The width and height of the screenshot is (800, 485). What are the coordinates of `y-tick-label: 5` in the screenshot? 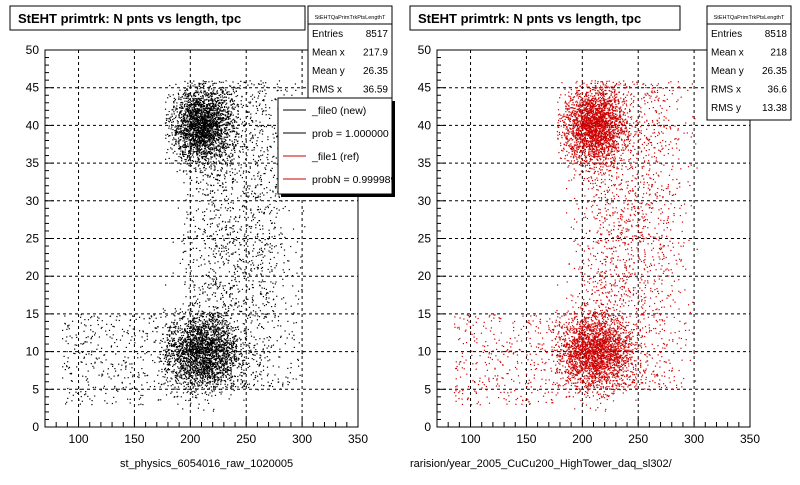 It's located at (35, 389).